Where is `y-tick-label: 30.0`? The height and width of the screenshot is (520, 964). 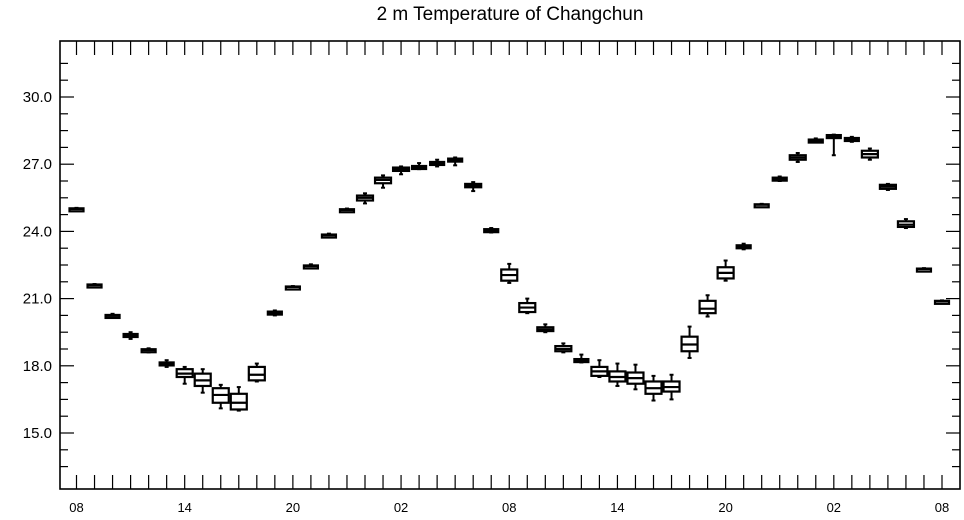 y-tick-label: 30.0 is located at coordinates (37, 97).